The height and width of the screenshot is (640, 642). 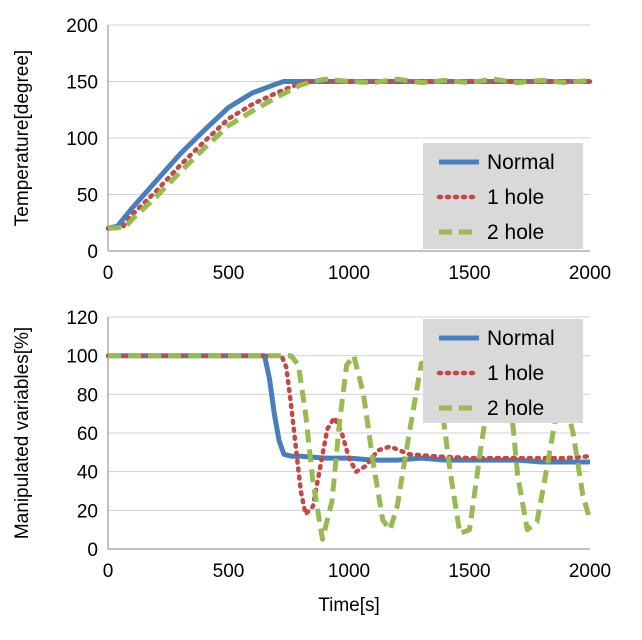 I want to click on y-tick-label: 20, so click(x=87, y=511).